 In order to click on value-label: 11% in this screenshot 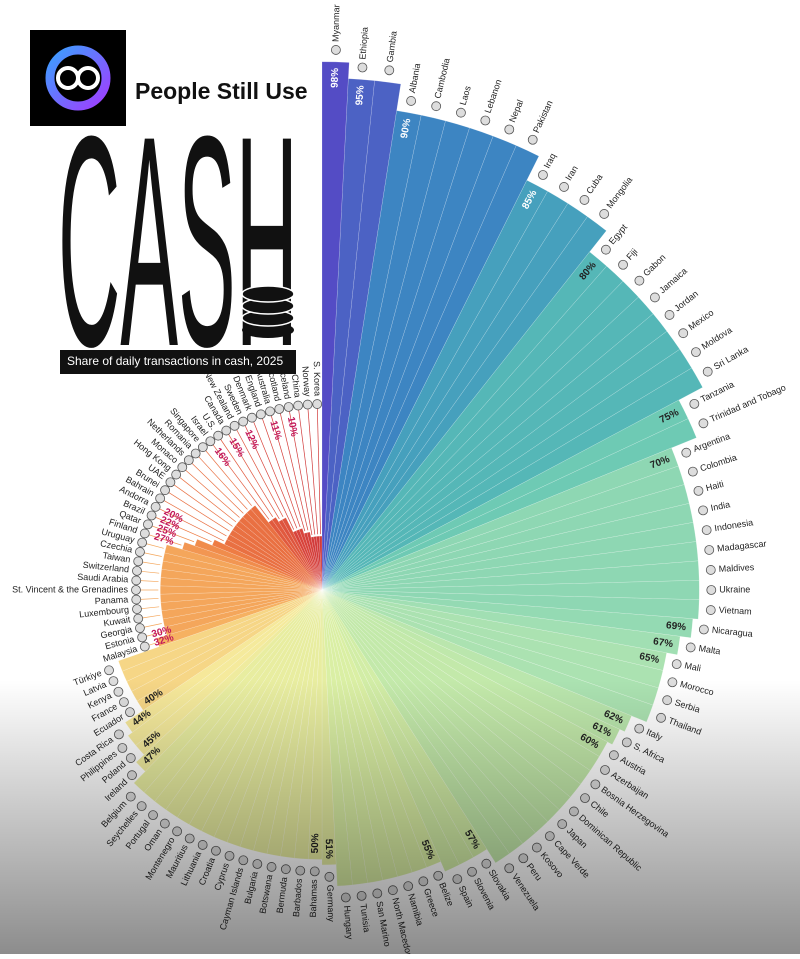, I will do `click(275, 431)`.